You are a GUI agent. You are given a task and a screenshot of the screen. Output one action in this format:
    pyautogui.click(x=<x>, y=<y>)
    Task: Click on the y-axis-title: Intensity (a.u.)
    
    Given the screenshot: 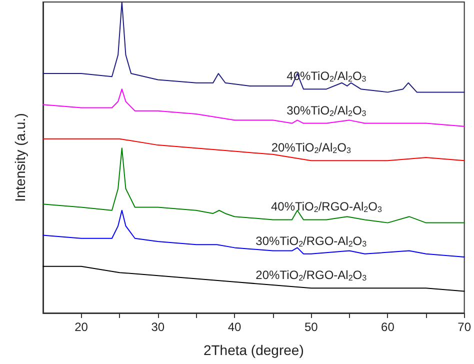 What is the action you would take?
    pyautogui.click(x=20, y=157)
    